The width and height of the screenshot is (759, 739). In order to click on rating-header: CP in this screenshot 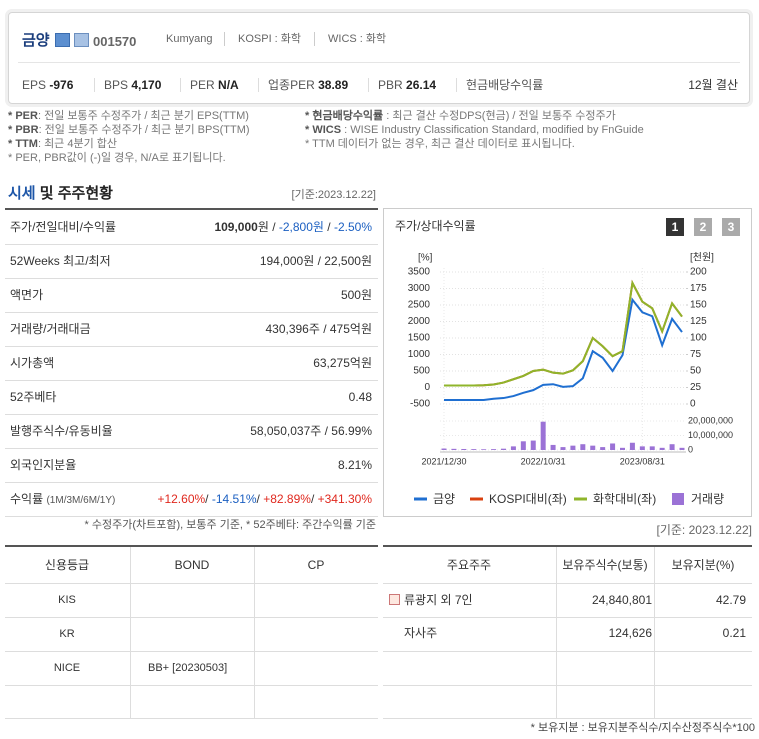, I will do `click(316, 565)`.